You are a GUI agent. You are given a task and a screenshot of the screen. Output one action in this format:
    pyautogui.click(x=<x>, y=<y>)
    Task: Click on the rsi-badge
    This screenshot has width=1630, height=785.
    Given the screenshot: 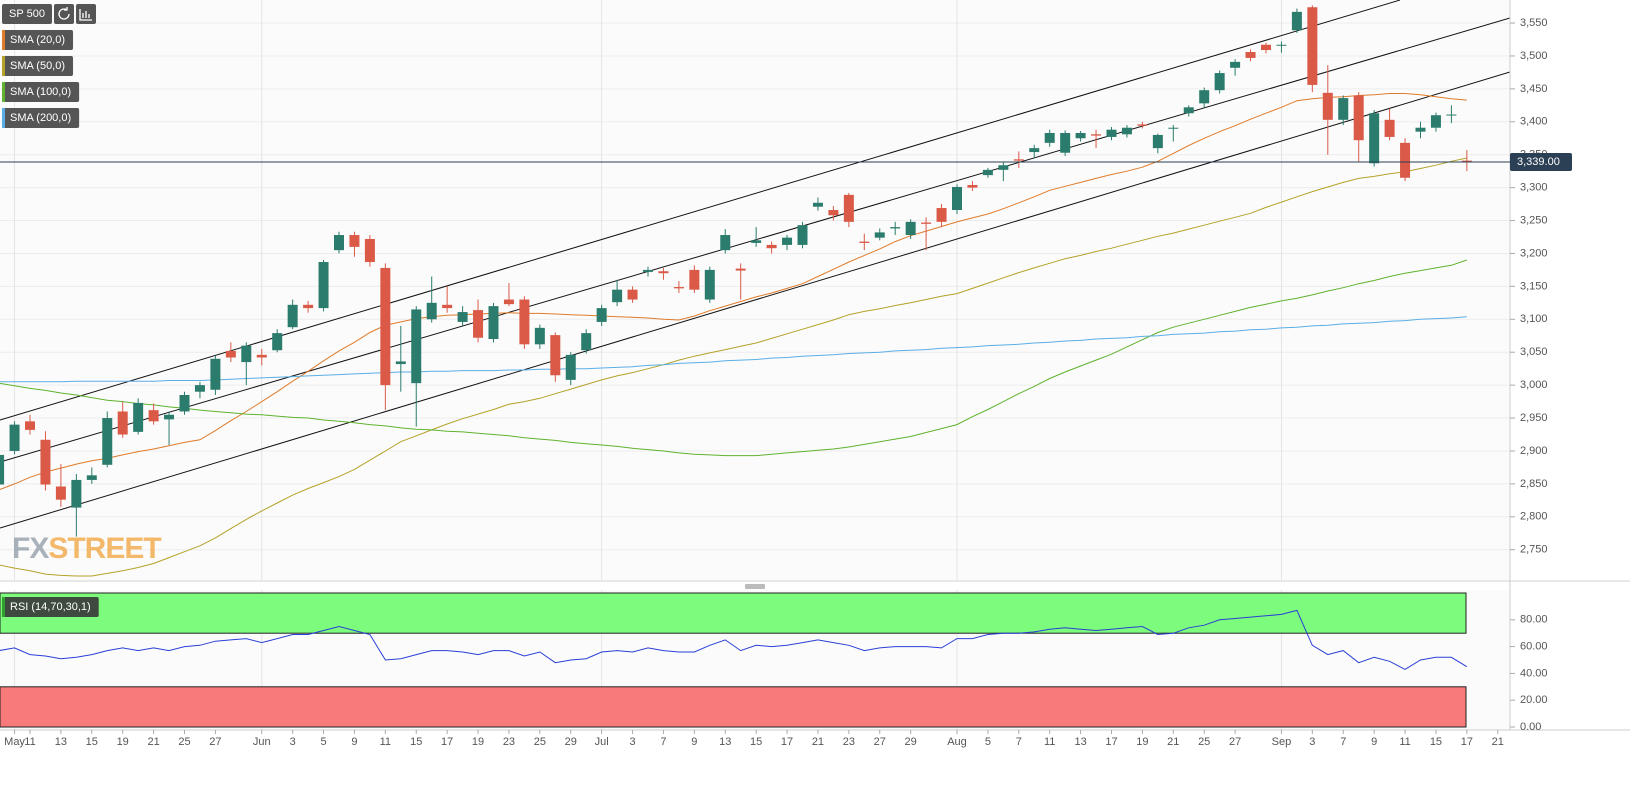 What is the action you would take?
    pyautogui.click(x=50, y=607)
    